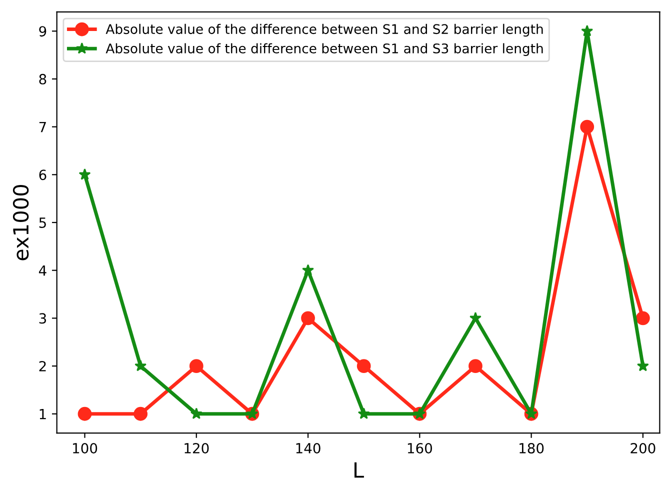 This screenshot has width=661, height=479. What do you see at coordinates (42, 127) in the screenshot?
I see `y-tick-label: 7` at bounding box center [42, 127].